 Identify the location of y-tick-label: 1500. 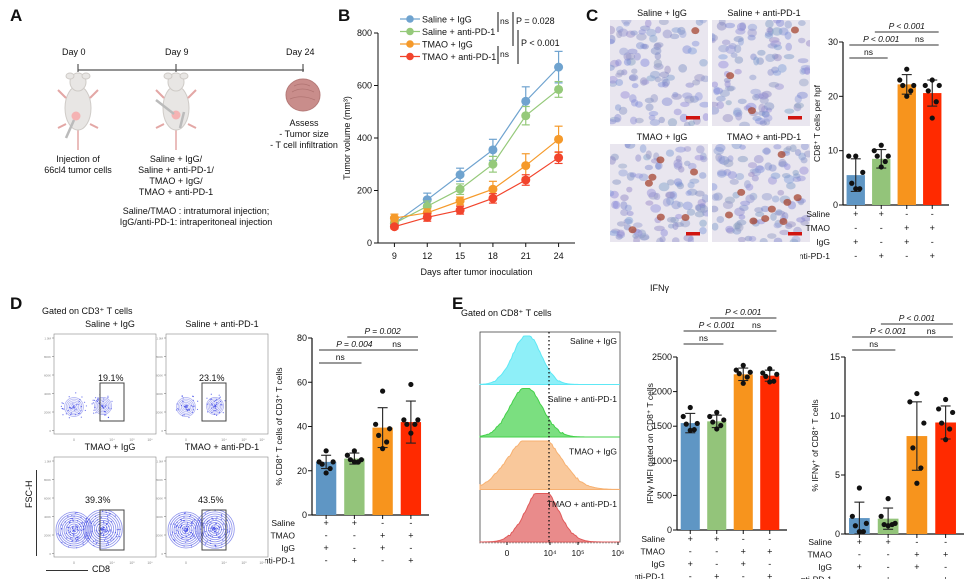
(662, 426).